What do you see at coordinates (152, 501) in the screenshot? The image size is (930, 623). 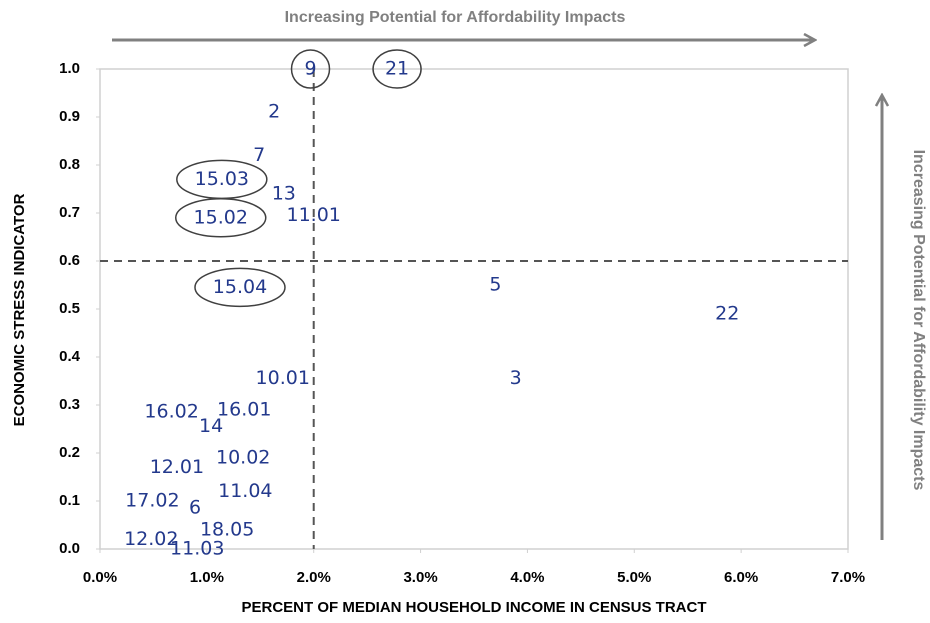 I see `point-label: 17.02` at bounding box center [152, 501].